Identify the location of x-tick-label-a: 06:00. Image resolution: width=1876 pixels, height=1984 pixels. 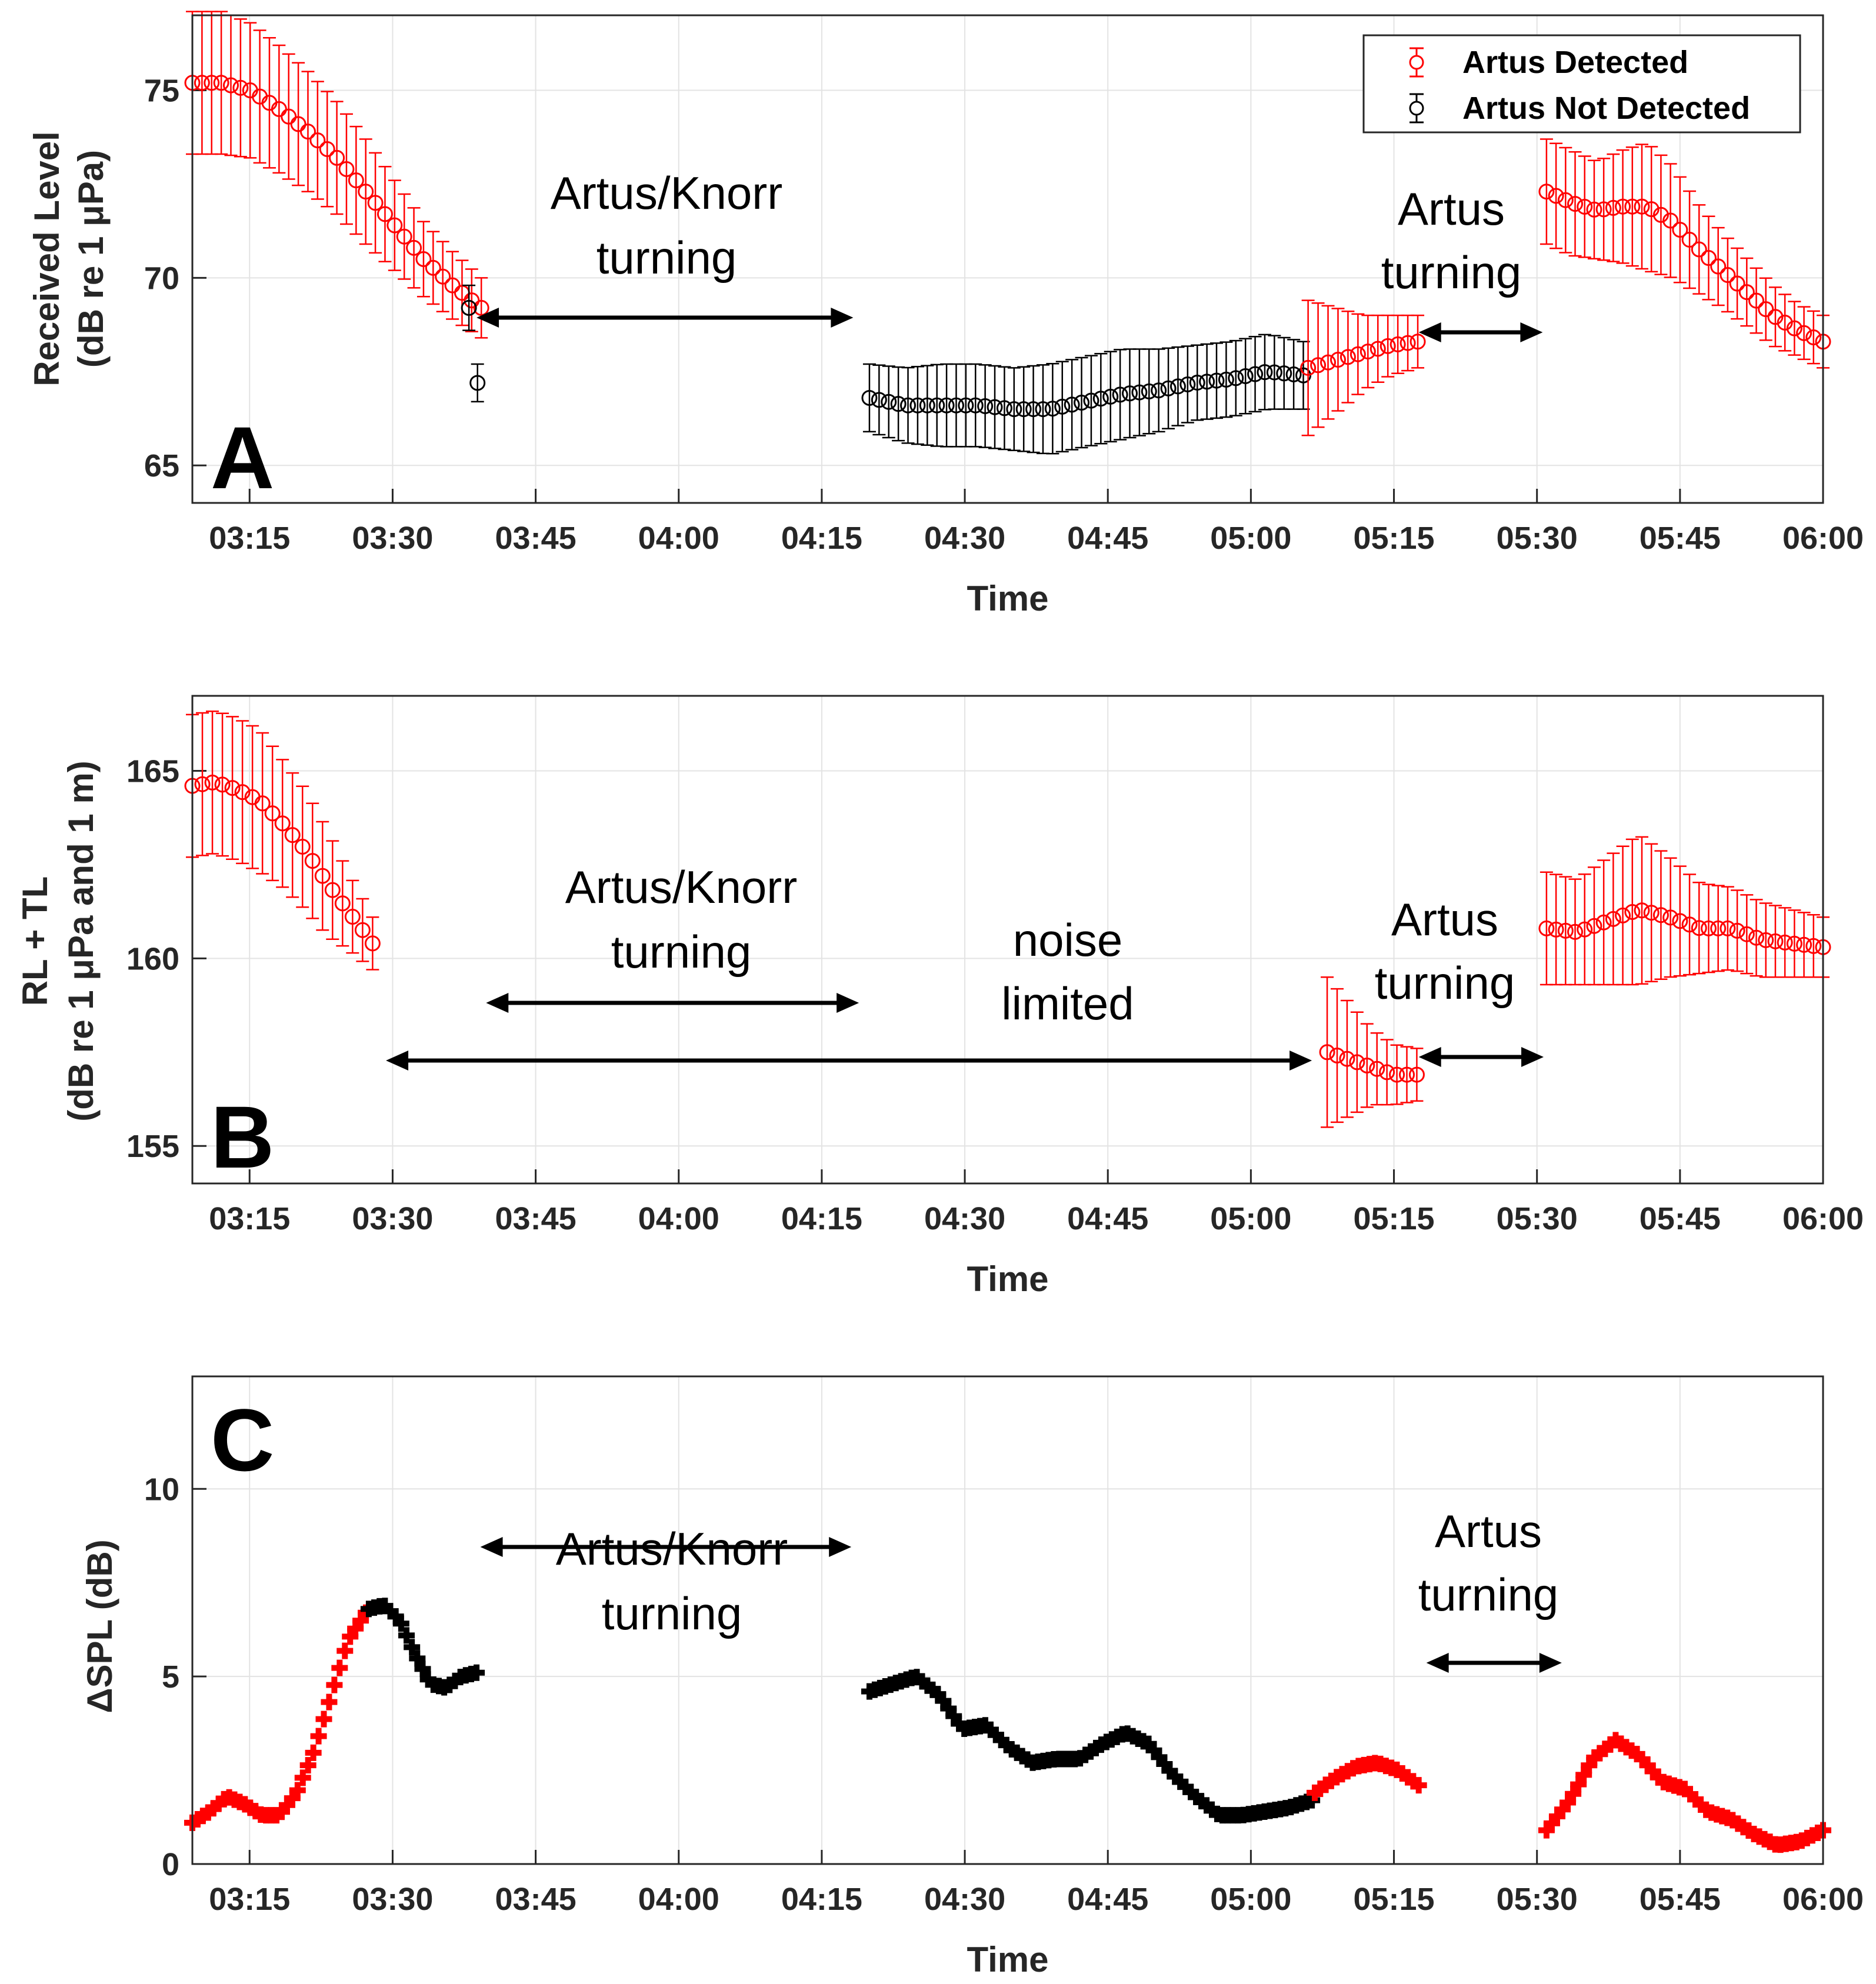
(1823, 539).